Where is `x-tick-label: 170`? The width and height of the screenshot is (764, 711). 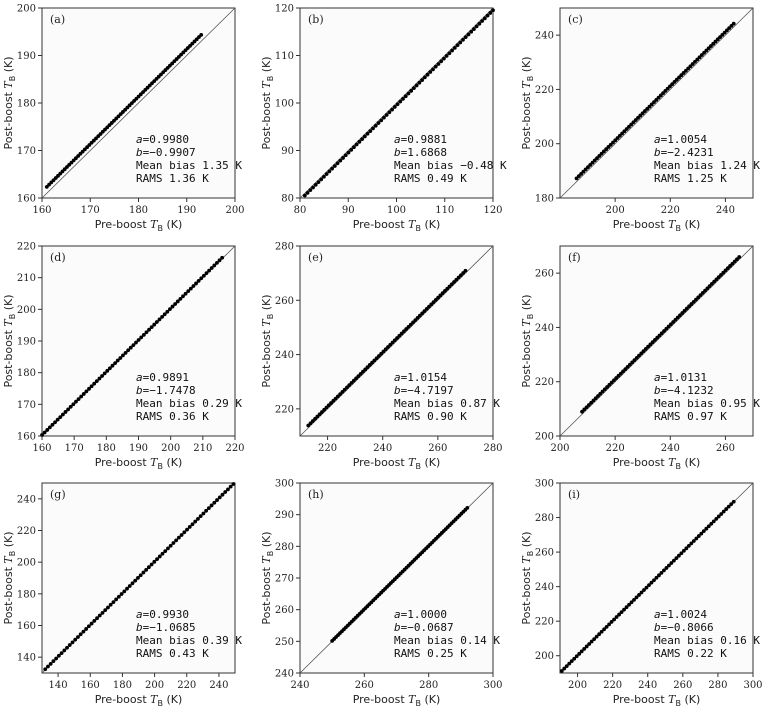
x-tick-label: 170 is located at coordinates (90, 210).